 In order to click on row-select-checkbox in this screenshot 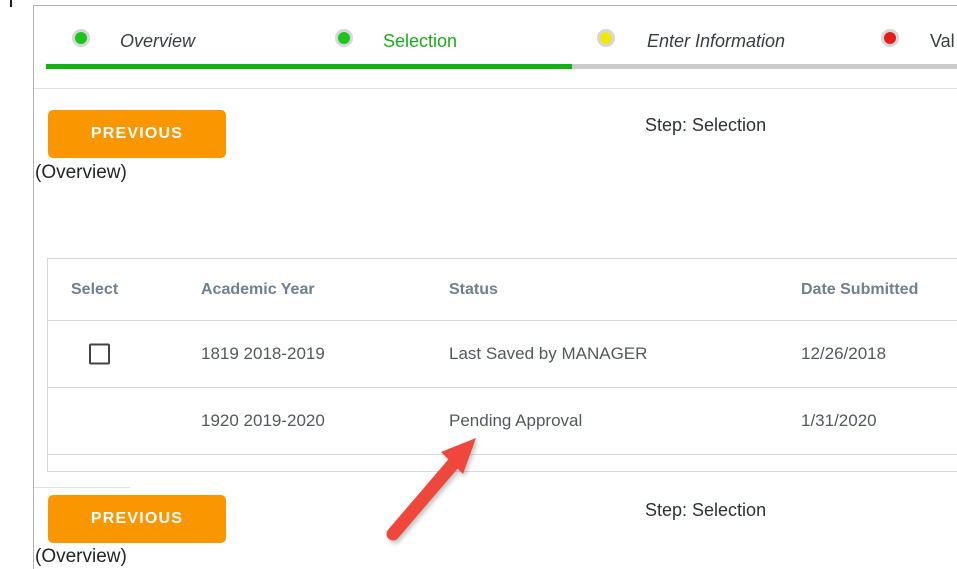, I will do `click(99, 354)`.